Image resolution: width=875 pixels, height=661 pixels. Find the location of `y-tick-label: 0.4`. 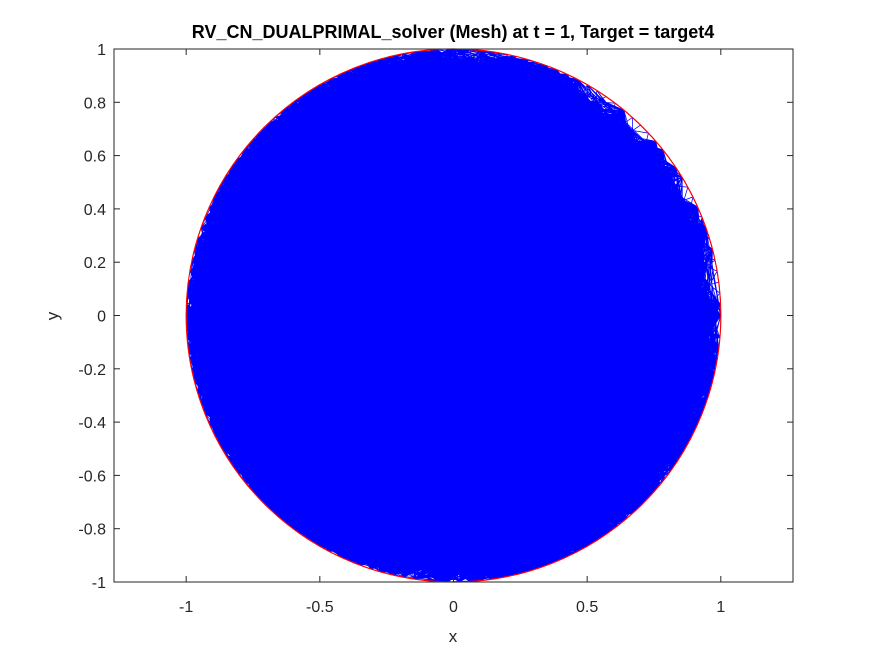

y-tick-label: 0.4 is located at coordinates (95, 210).